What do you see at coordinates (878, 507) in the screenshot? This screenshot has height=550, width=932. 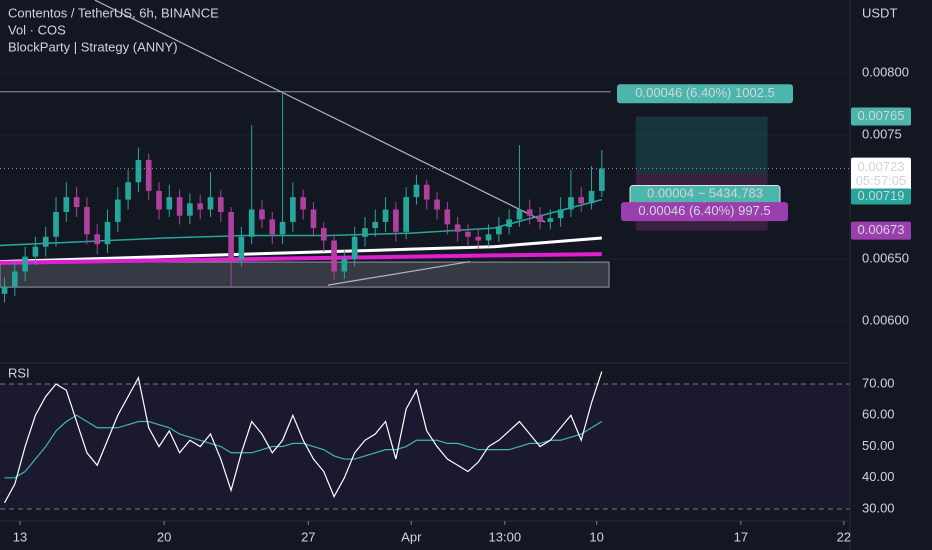 I see `rsi-tick-label: 30.00` at bounding box center [878, 507].